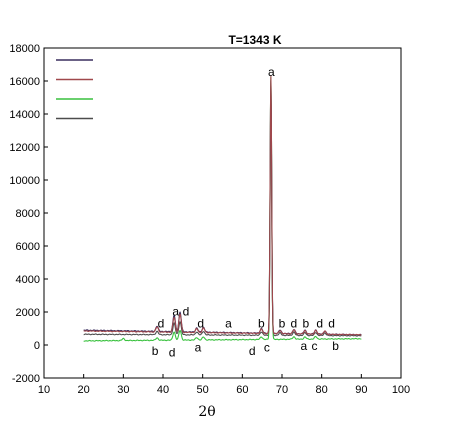 This screenshot has height=431, width=457. Describe the element at coordinates (26, 379) in the screenshot. I see `y-tick-label: -2000` at that location.